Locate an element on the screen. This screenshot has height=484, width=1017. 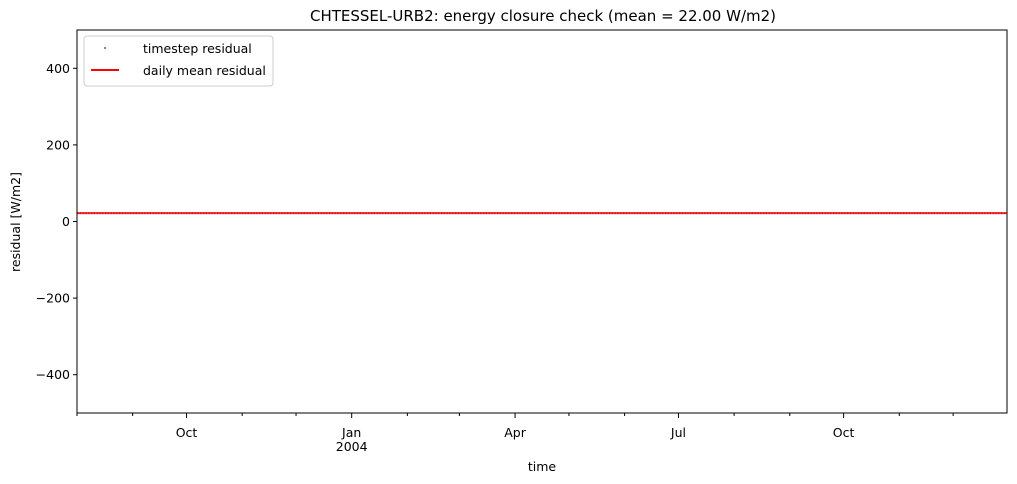
y-tick-label: 200 is located at coordinates (58, 144).